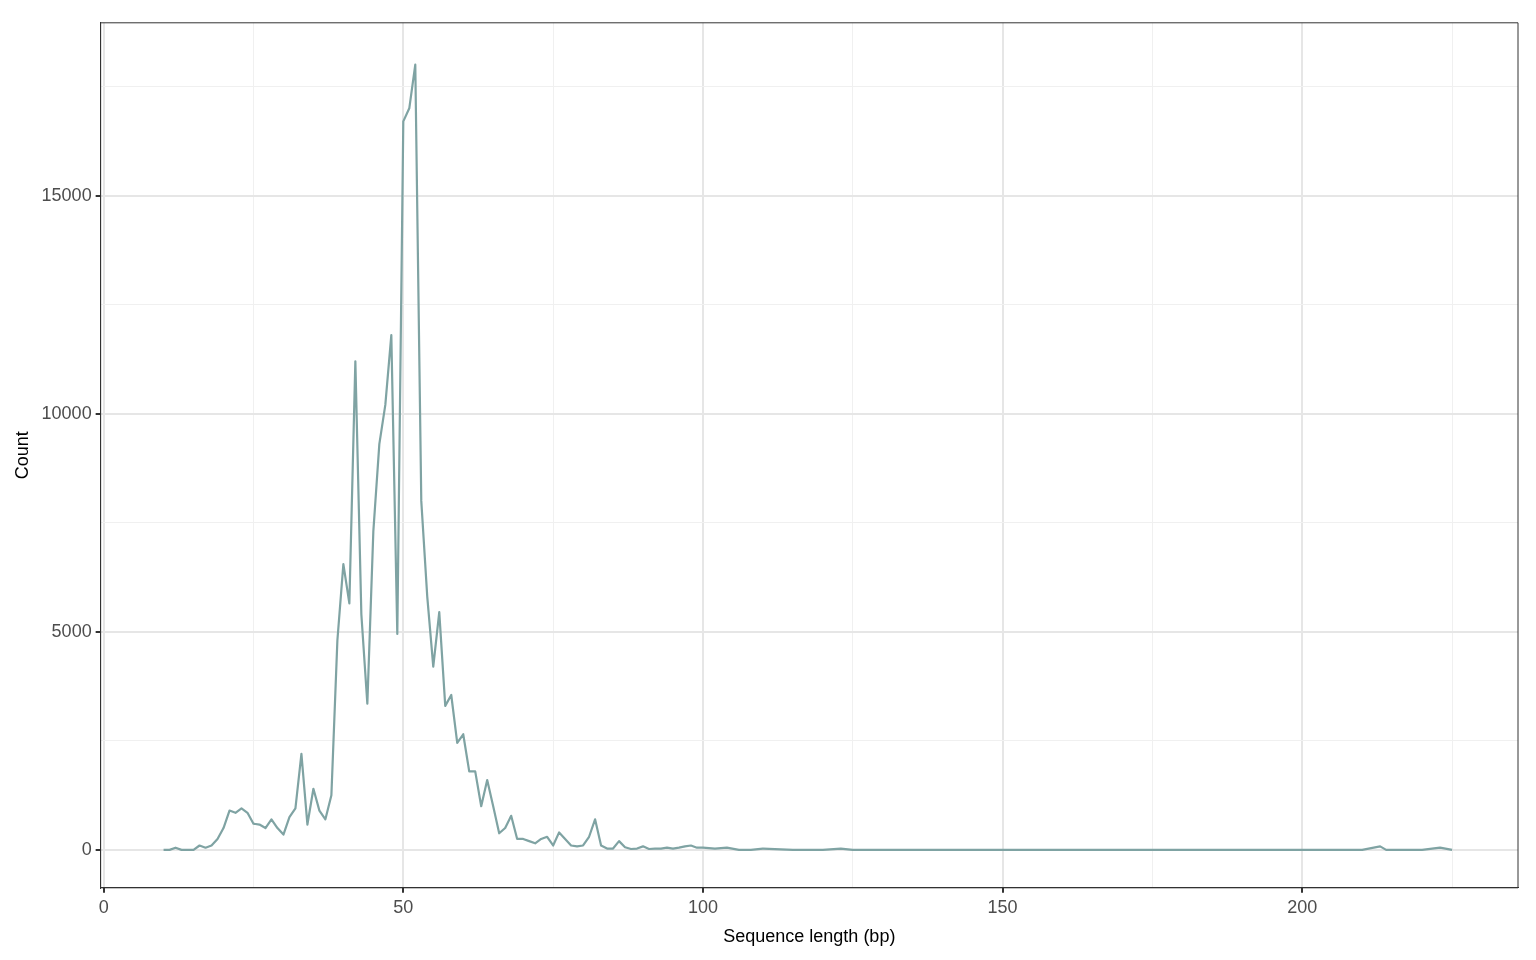 Image resolution: width=1536 pixels, height=960 pixels. Describe the element at coordinates (1302, 906) in the screenshot. I see `x-tick-label: 200` at that location.